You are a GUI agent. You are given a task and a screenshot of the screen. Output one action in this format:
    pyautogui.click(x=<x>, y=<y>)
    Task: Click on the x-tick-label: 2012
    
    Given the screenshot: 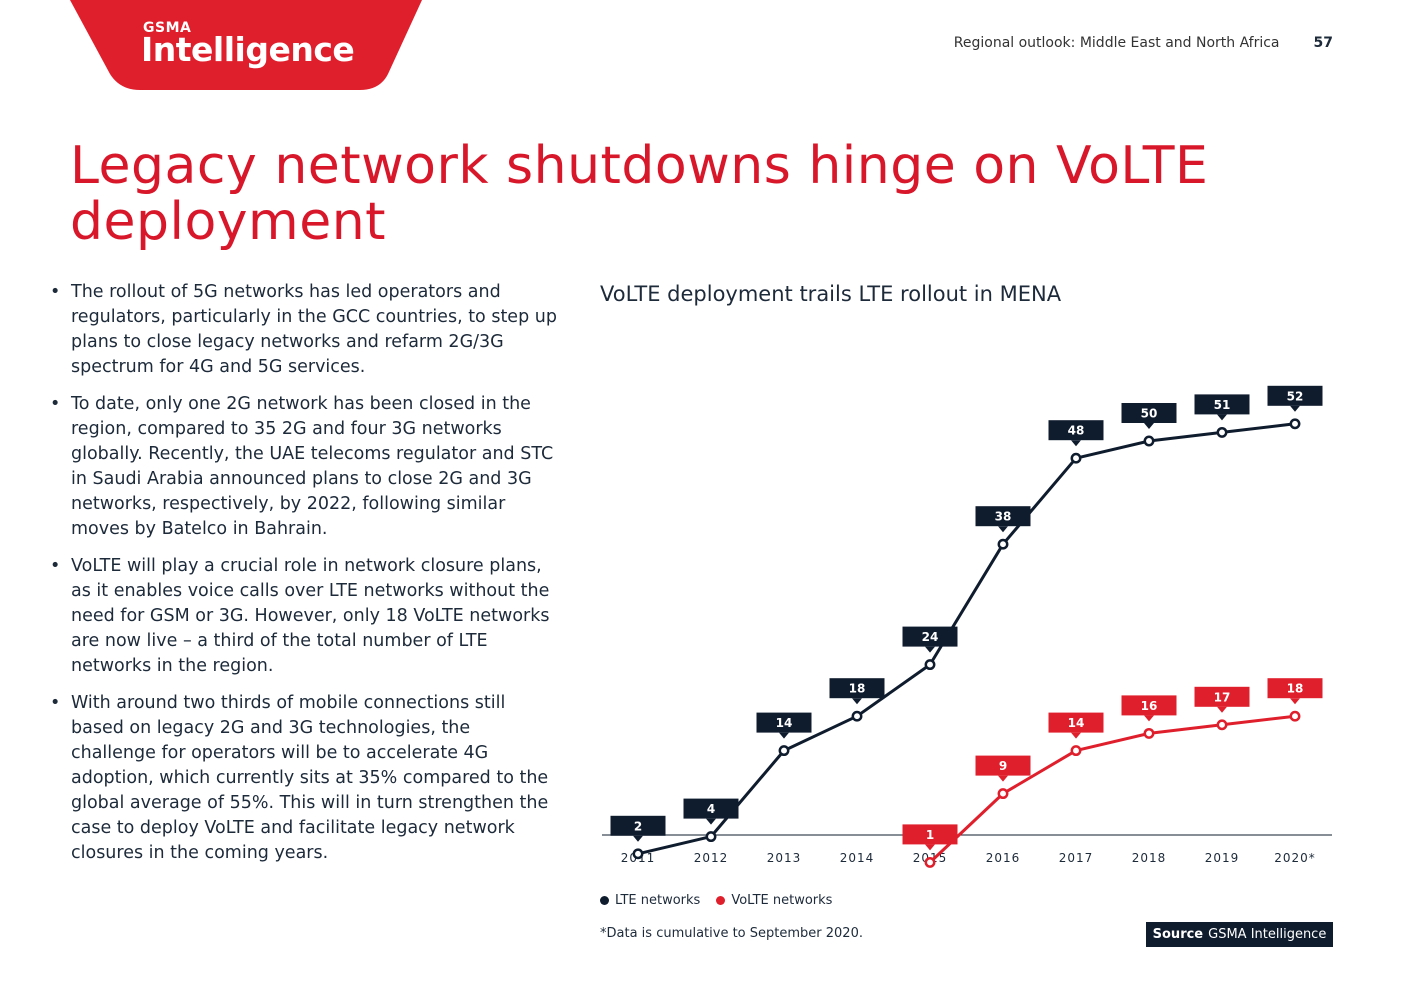 What is the action you would take?
    pyautogui.click(x=711, y=858)
    